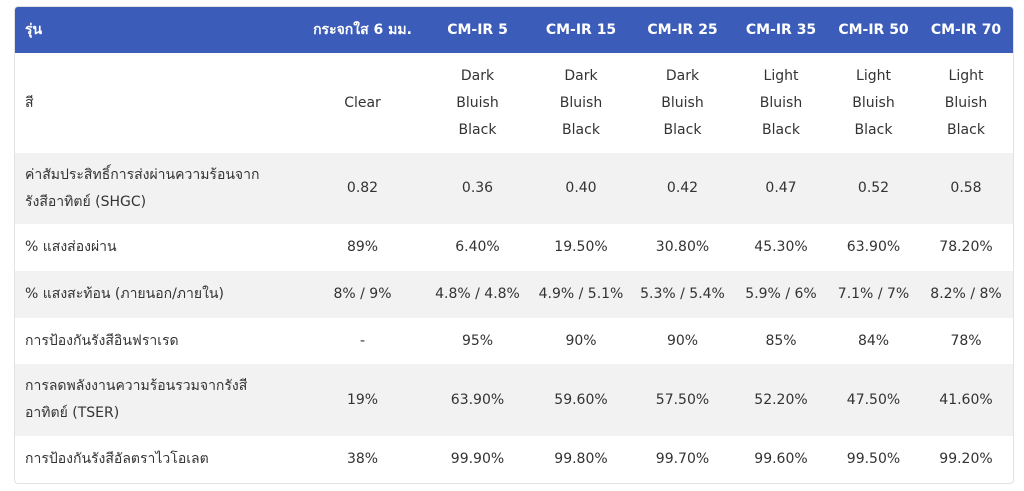  I want to click on row-label: การป้องกันรังสีอัลตราไวโอเลต, so click(158, 459).